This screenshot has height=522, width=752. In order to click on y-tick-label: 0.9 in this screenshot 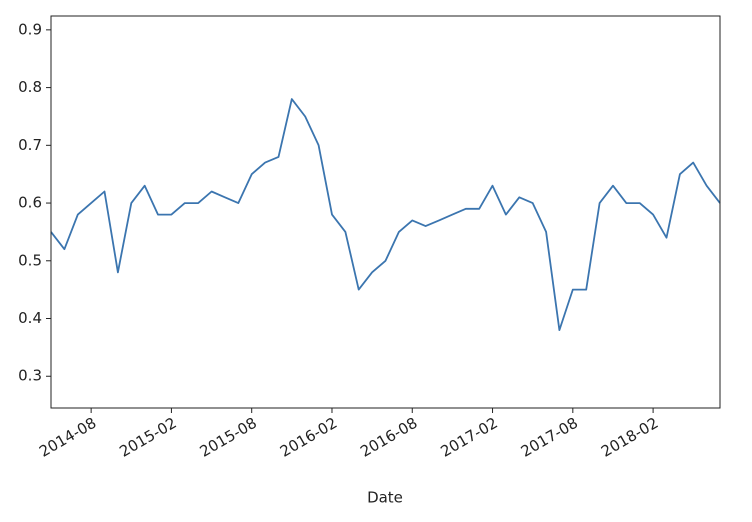, I will do `click(30, 29)`.